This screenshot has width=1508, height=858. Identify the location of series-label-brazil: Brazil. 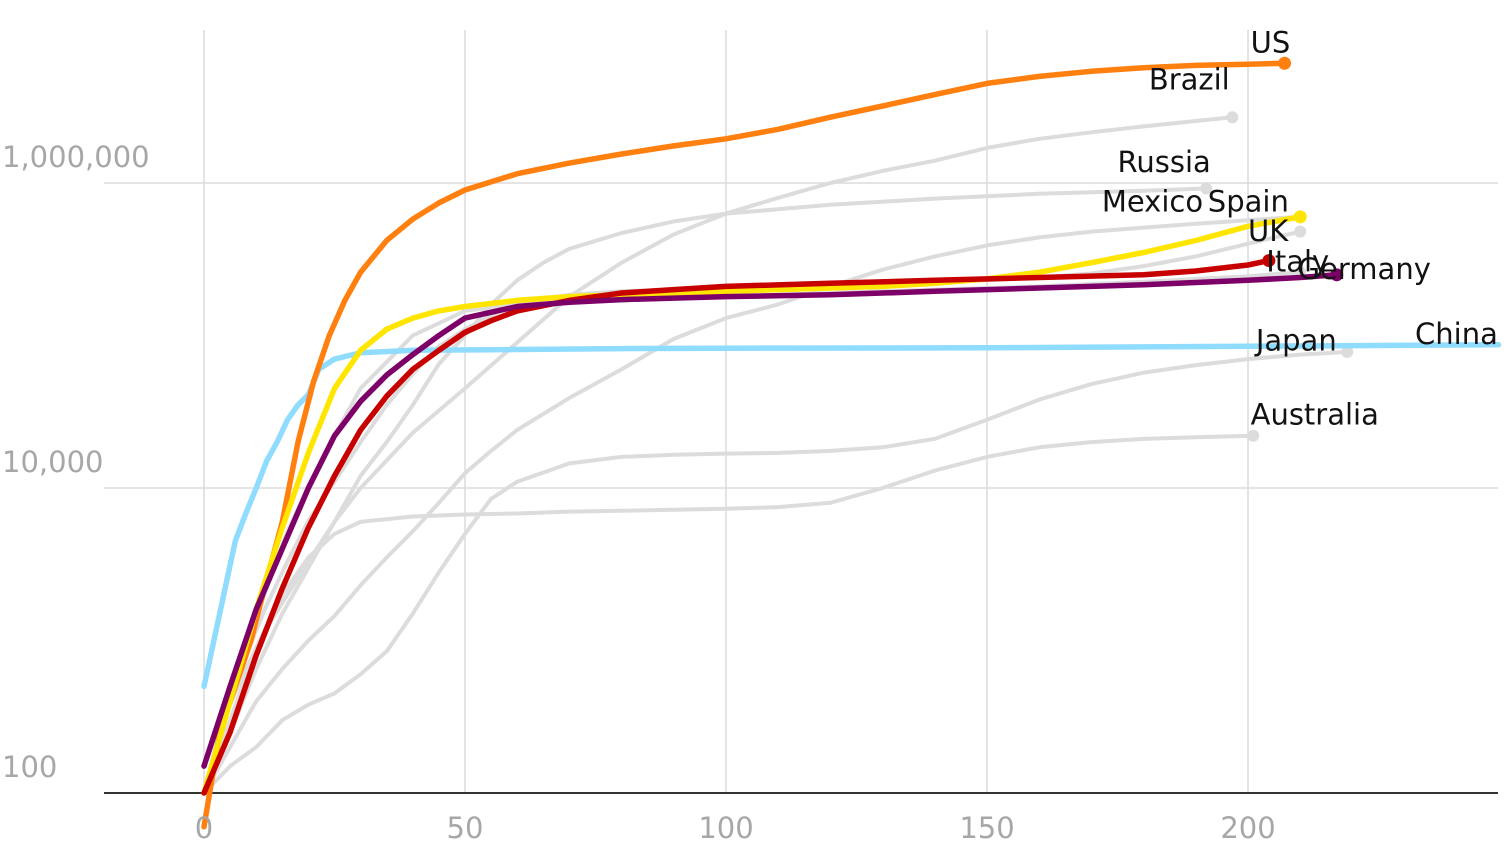
(1189, 80).